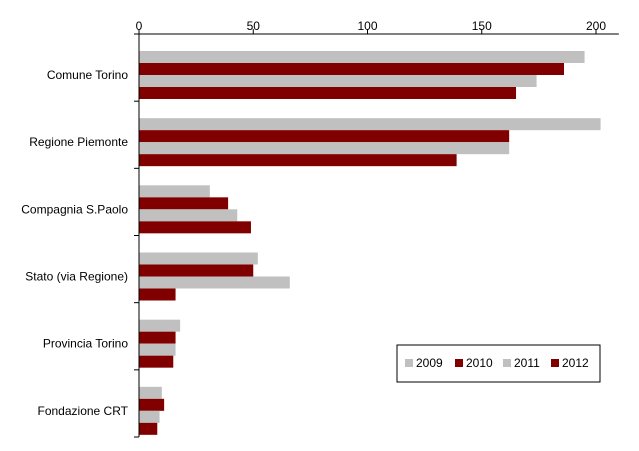 The width and height of the screenshot is (639, 451). I want to click on legend-label-2010: 2010, so click(479, 363).